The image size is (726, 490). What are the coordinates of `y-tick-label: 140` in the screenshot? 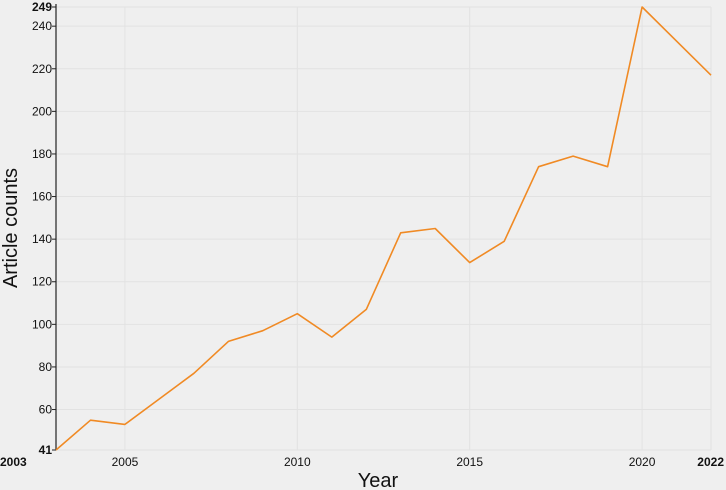 It's located at (42, 239).